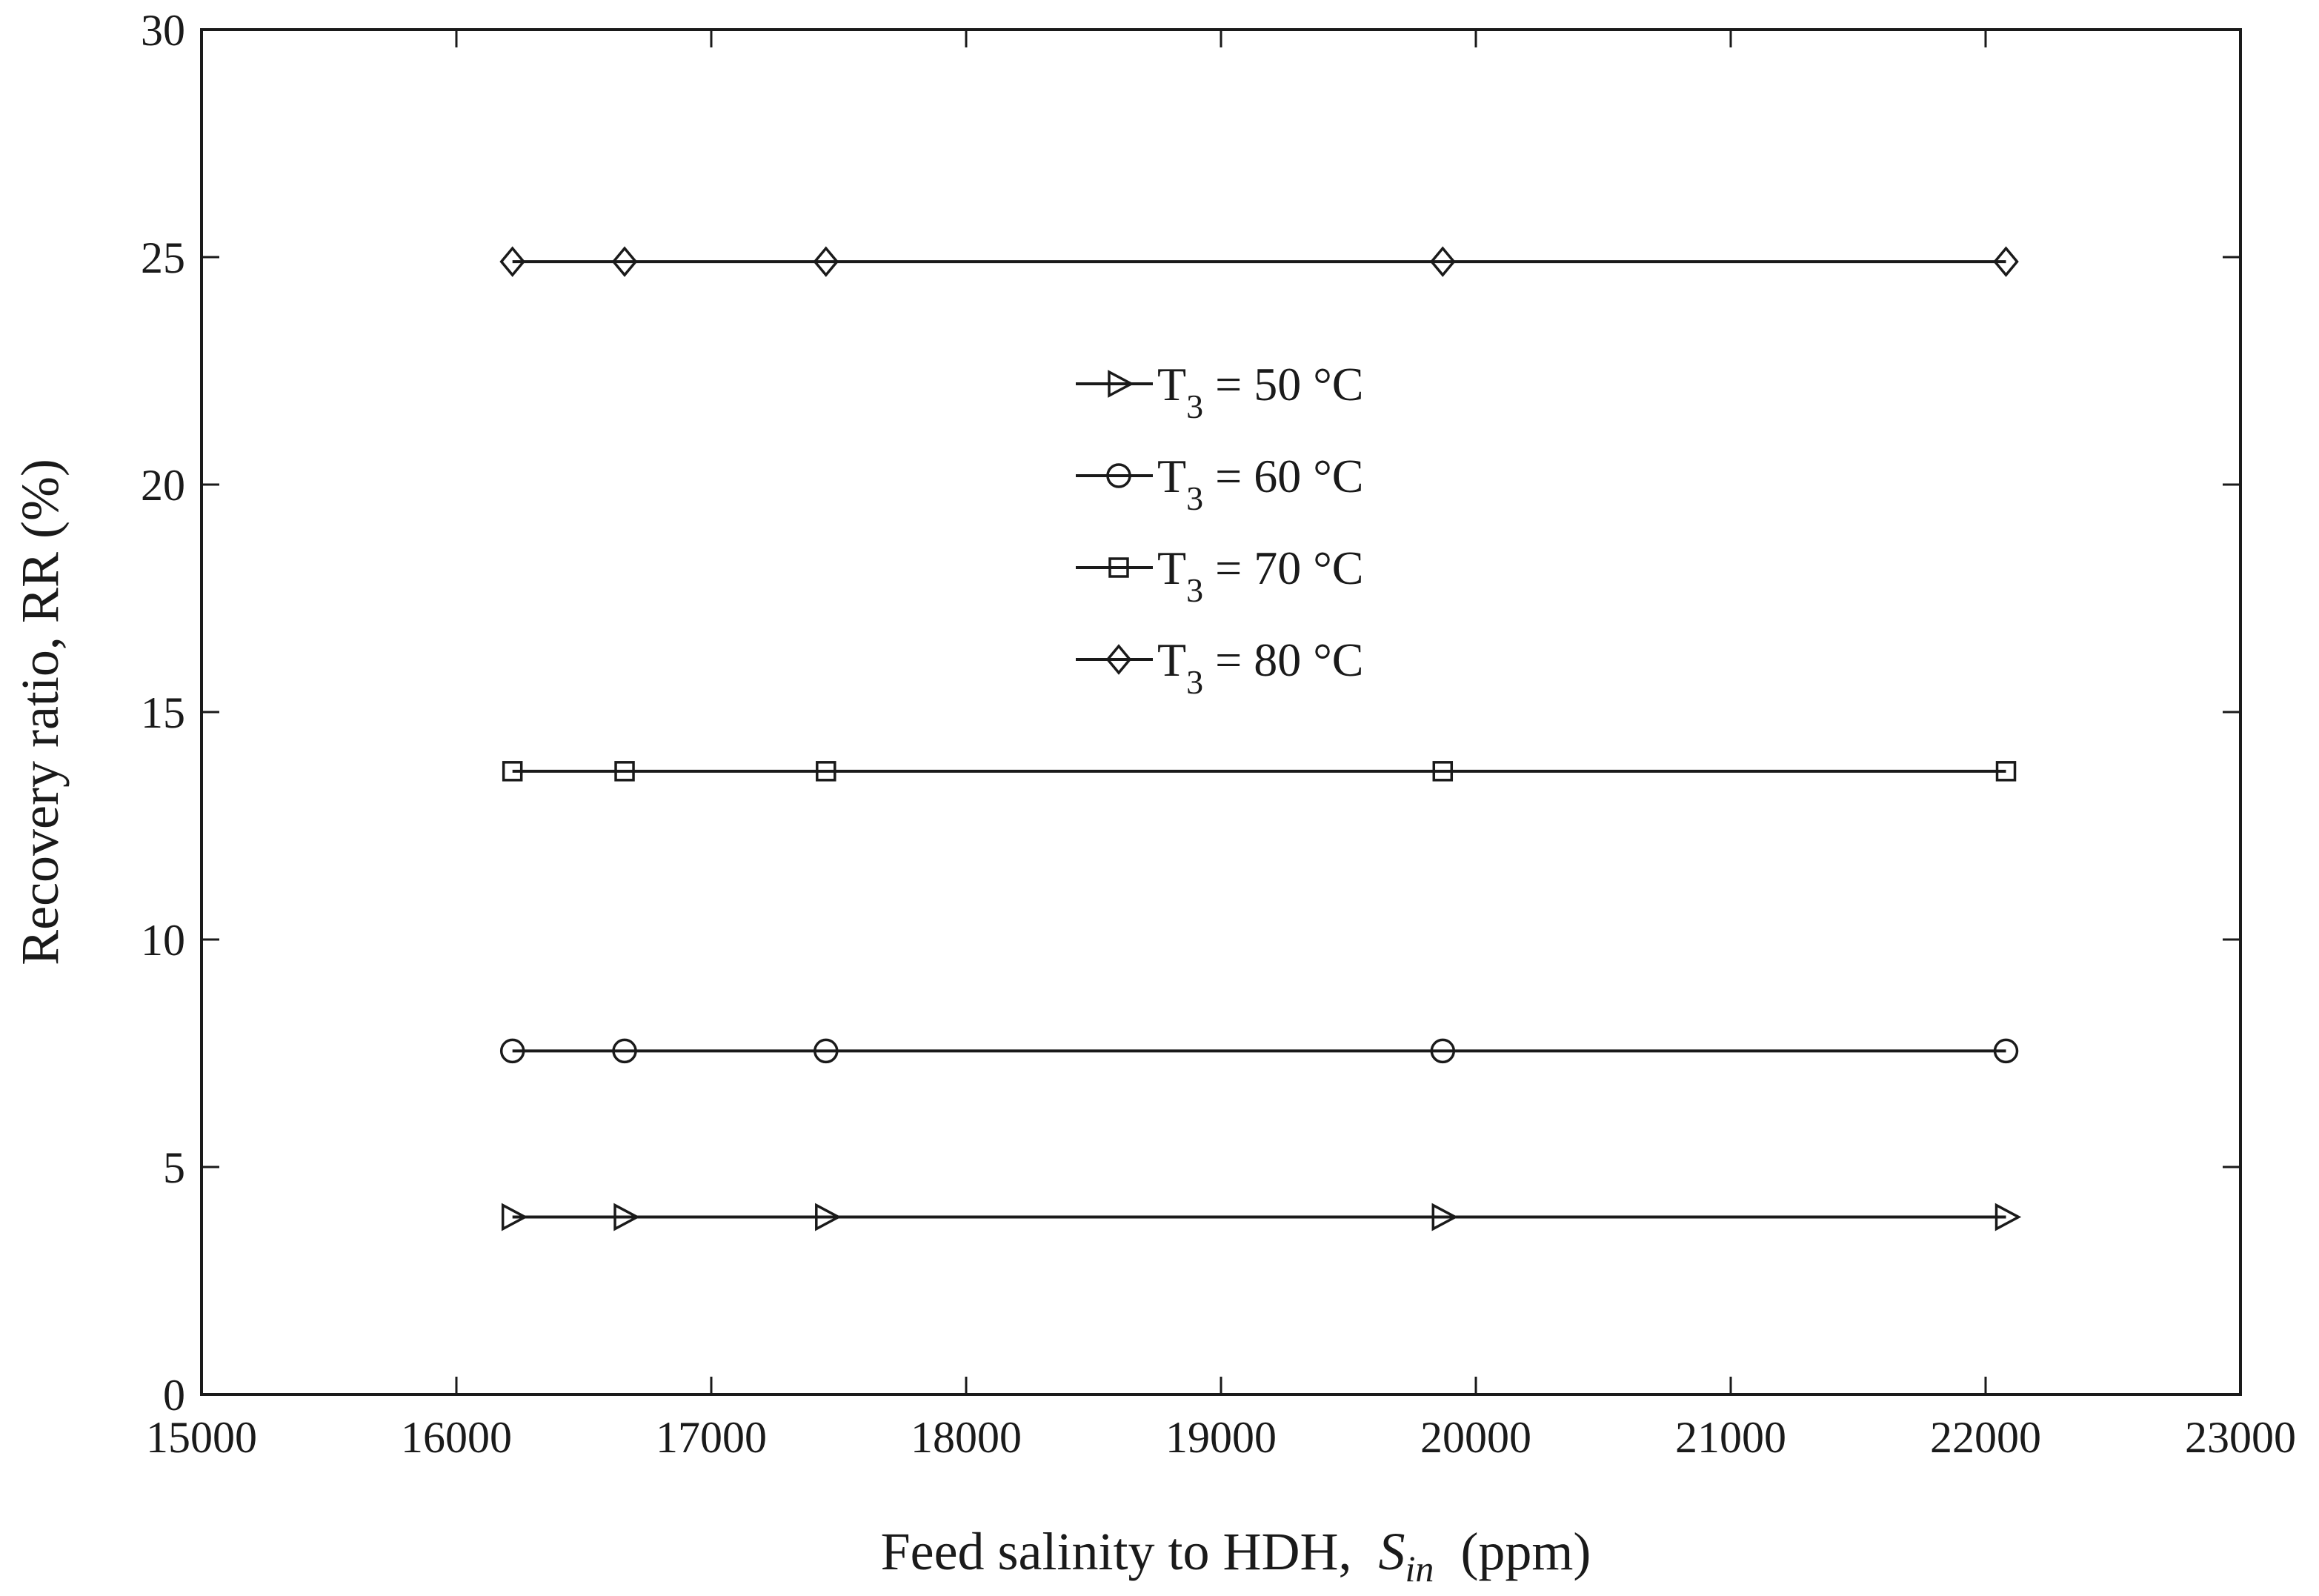 The image size is (2319, 1596). I want to click on y-tick-label: 0, so click(174, 1395).